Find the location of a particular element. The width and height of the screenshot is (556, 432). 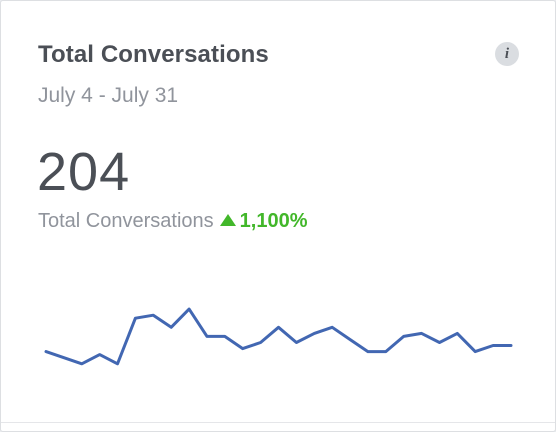

total-conversations-value: 204 is located at coordinates (84, 172).